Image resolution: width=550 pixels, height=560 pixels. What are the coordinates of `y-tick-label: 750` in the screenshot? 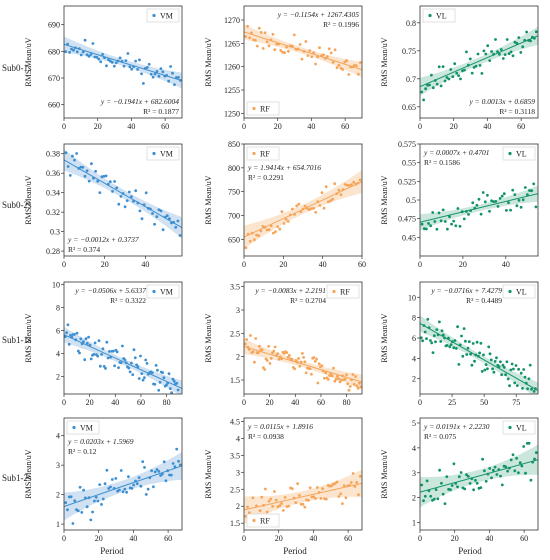 It's located at (234, 192).